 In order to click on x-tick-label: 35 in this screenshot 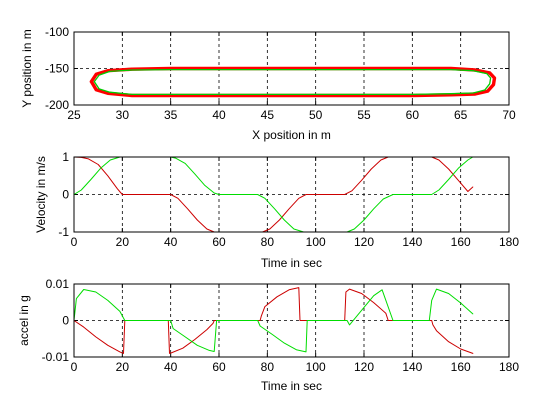, I will do `click(171, 115)`.